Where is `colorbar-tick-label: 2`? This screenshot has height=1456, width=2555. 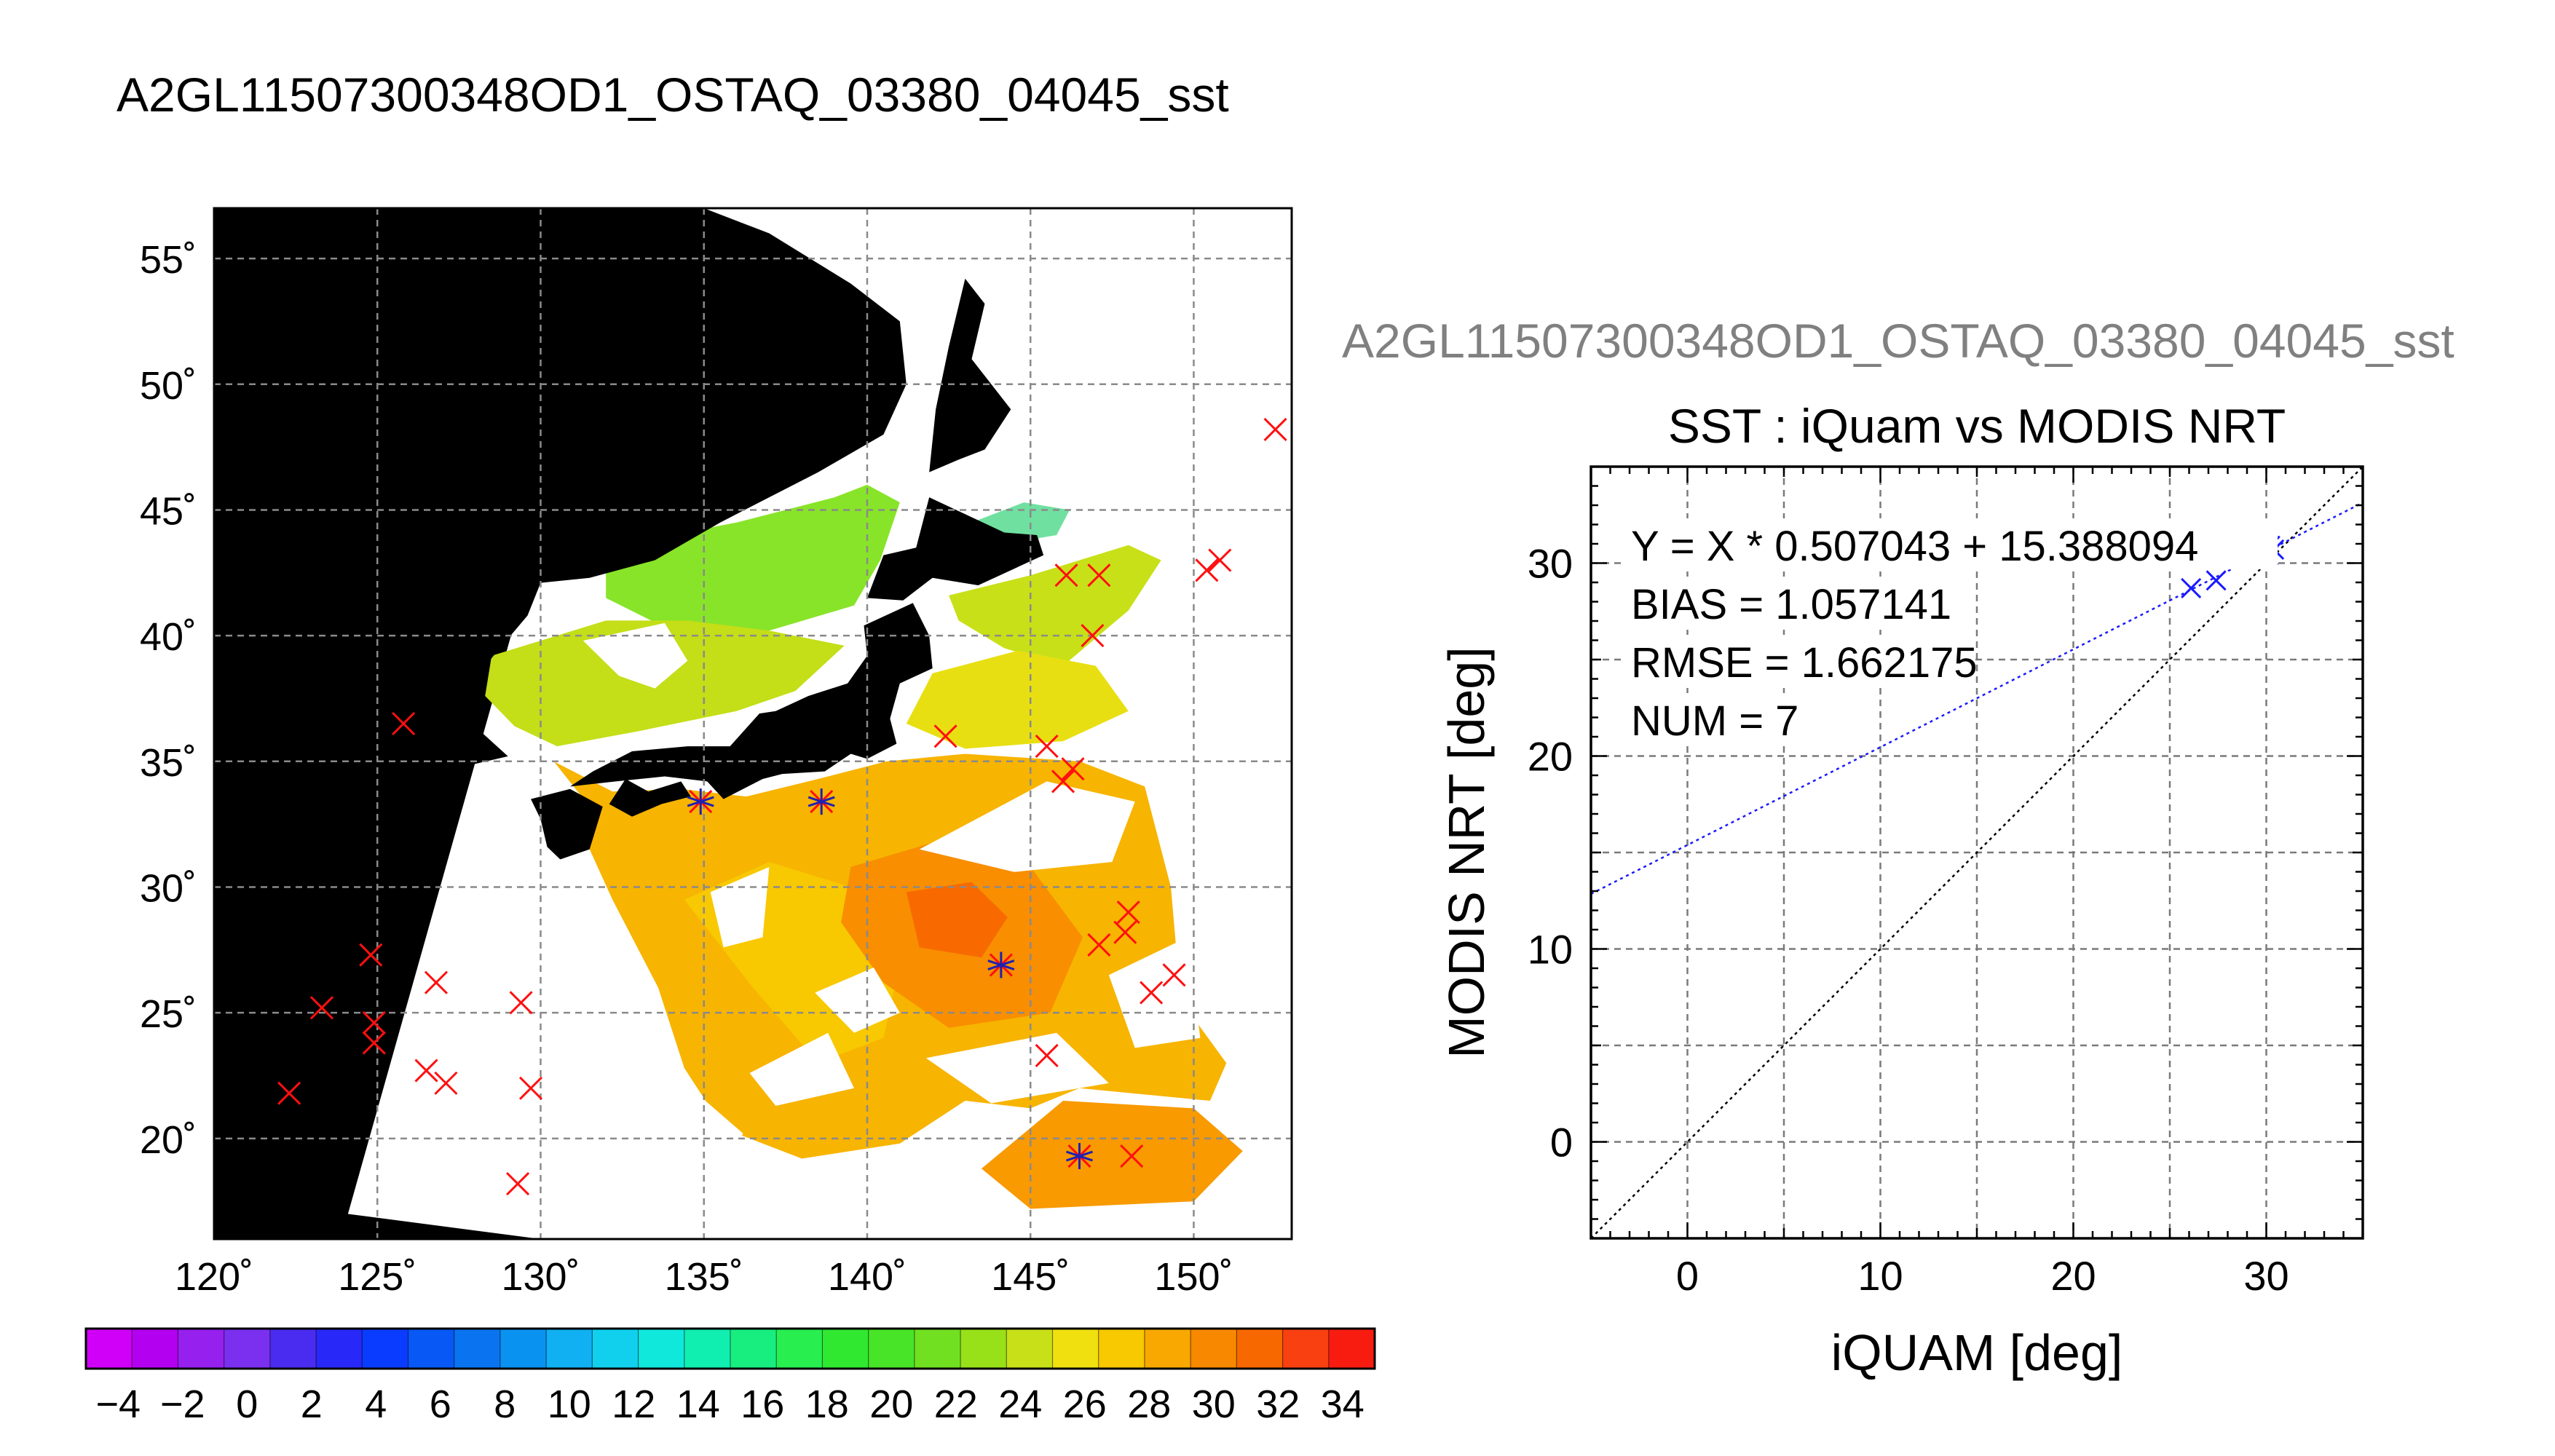
colorbar-tick-label: 2 is located at coordinates (312, 1404).